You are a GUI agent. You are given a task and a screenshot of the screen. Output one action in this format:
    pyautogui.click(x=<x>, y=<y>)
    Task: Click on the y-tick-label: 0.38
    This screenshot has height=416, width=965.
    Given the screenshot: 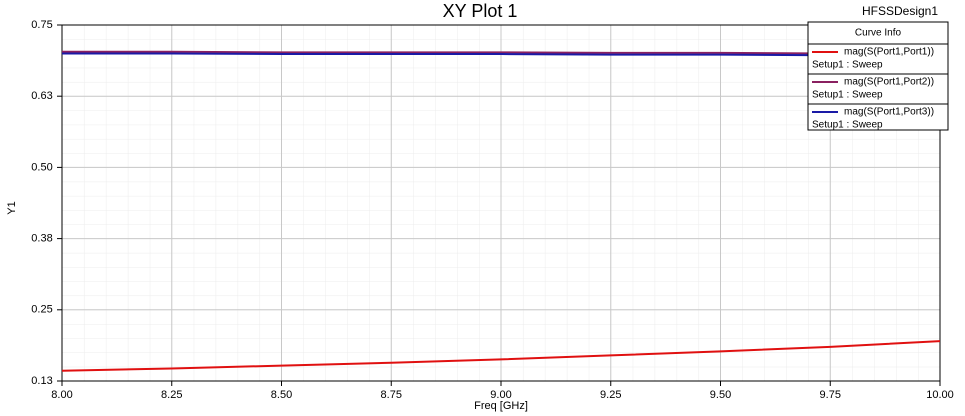 What is the action you would take?
    pyautogui.click(x=41, y=239)
    